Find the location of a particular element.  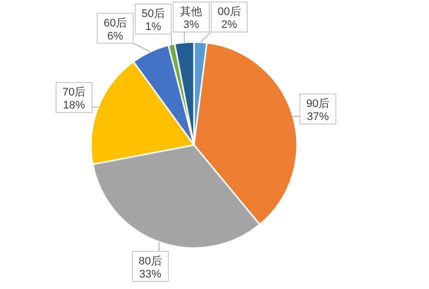

slice-label: 90后 is located at coordinates (318, 103).